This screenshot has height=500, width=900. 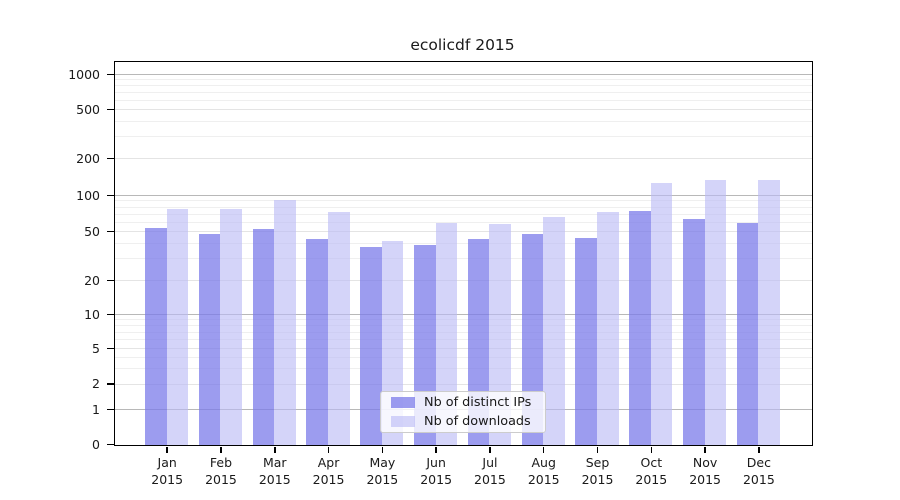 I want to click on x-axis-tick-label-jul: Jul 2015, so click(x=490, y=471).